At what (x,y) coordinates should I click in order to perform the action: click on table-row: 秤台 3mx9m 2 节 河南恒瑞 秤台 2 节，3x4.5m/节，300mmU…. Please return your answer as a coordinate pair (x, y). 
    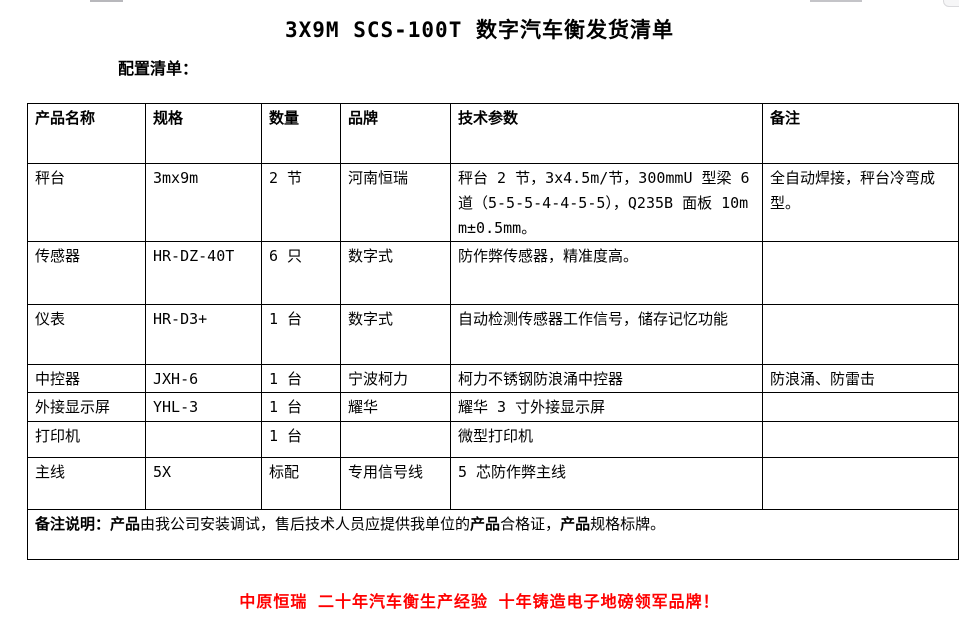
    Looking at the image, I should click on (493, 202).